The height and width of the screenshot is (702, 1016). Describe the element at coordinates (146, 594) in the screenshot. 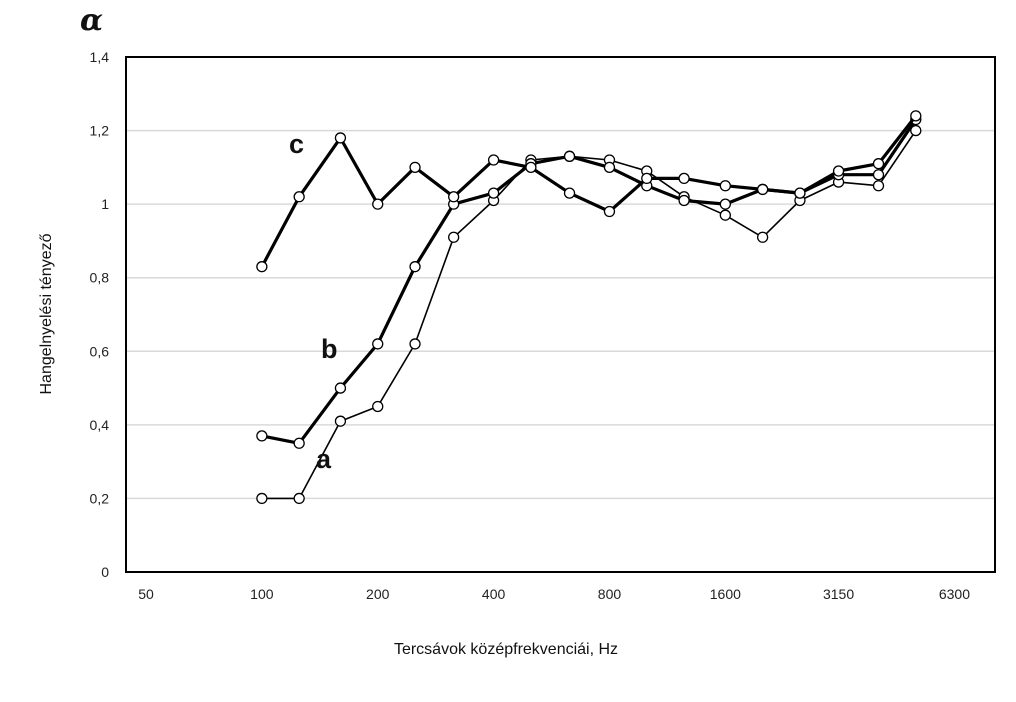

I see `x-tick-label: 50` at that location.